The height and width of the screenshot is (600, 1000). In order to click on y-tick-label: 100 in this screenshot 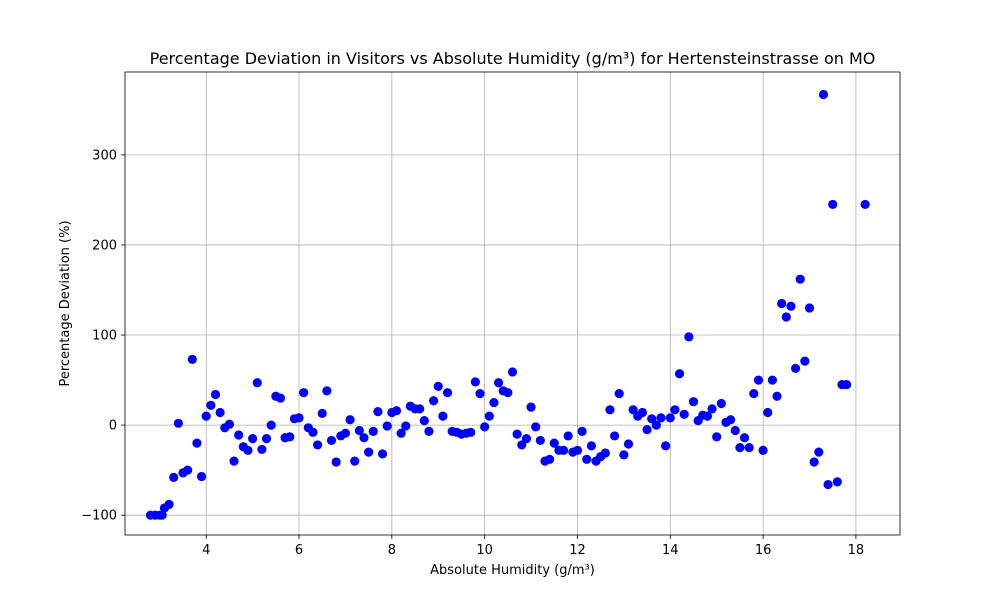, I will do `click(104, 336)`.